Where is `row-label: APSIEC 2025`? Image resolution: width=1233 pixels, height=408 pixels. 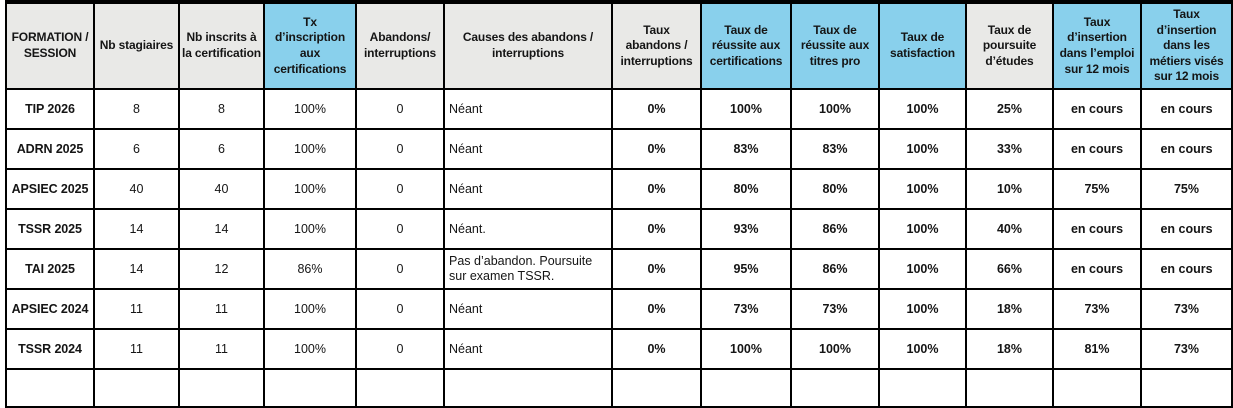
row-label: APSIEC 2025 is located at coordinates (50, 189).